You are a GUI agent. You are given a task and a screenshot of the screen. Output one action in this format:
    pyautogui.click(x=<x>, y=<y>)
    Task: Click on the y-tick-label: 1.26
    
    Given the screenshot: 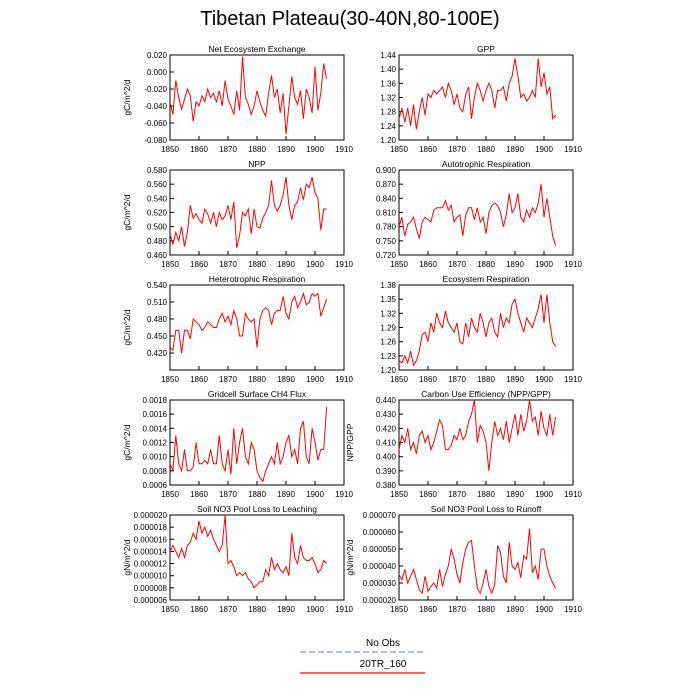 What is the action you would take?
    pyautogui.click(x=388, y=342)
    